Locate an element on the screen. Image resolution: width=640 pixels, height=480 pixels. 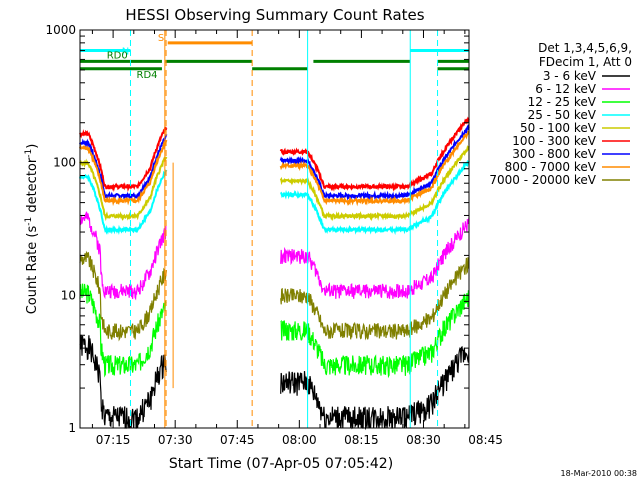
y-tick-label: 1000 is located at coordinates (60, 30).